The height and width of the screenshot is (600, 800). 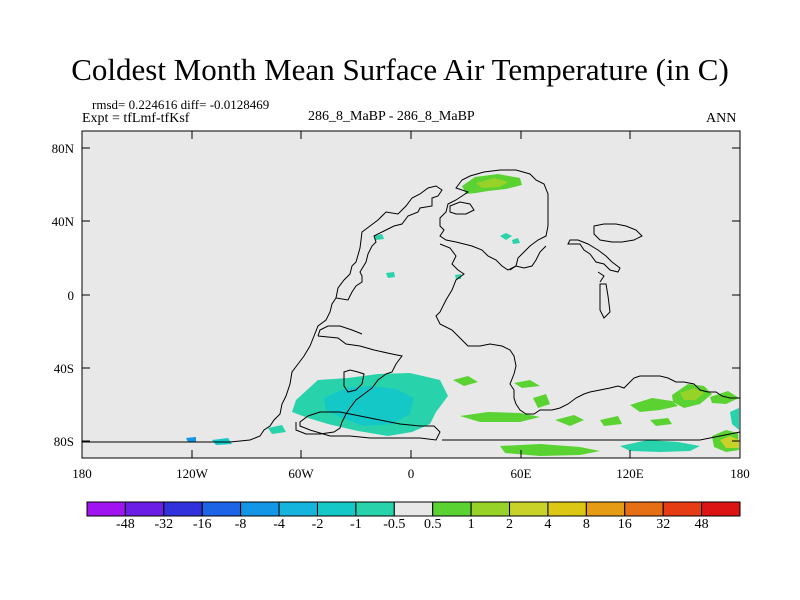 What do you see at coordinates (279, 524) in the screenshot?
I see `colorbar-label: -4` at bounding box center [279, 524].